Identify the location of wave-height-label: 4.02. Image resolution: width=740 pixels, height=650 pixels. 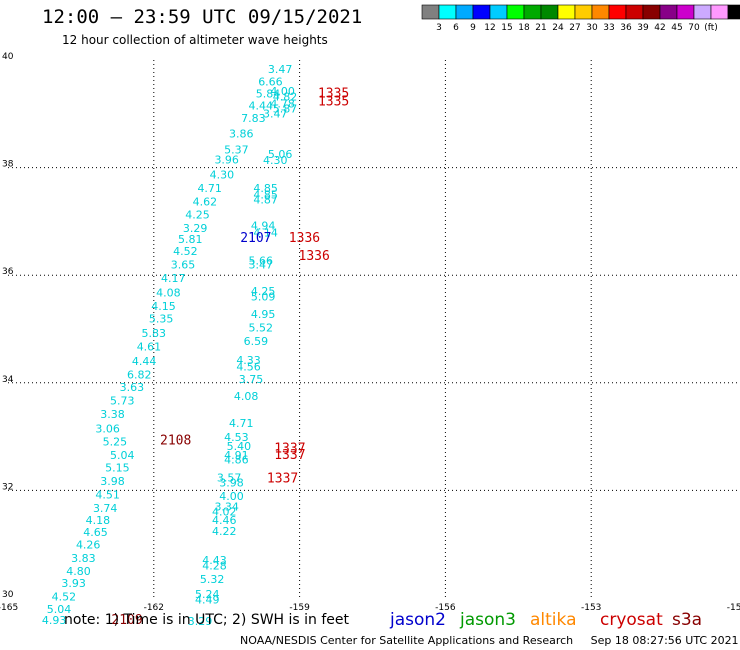
(224, 512).